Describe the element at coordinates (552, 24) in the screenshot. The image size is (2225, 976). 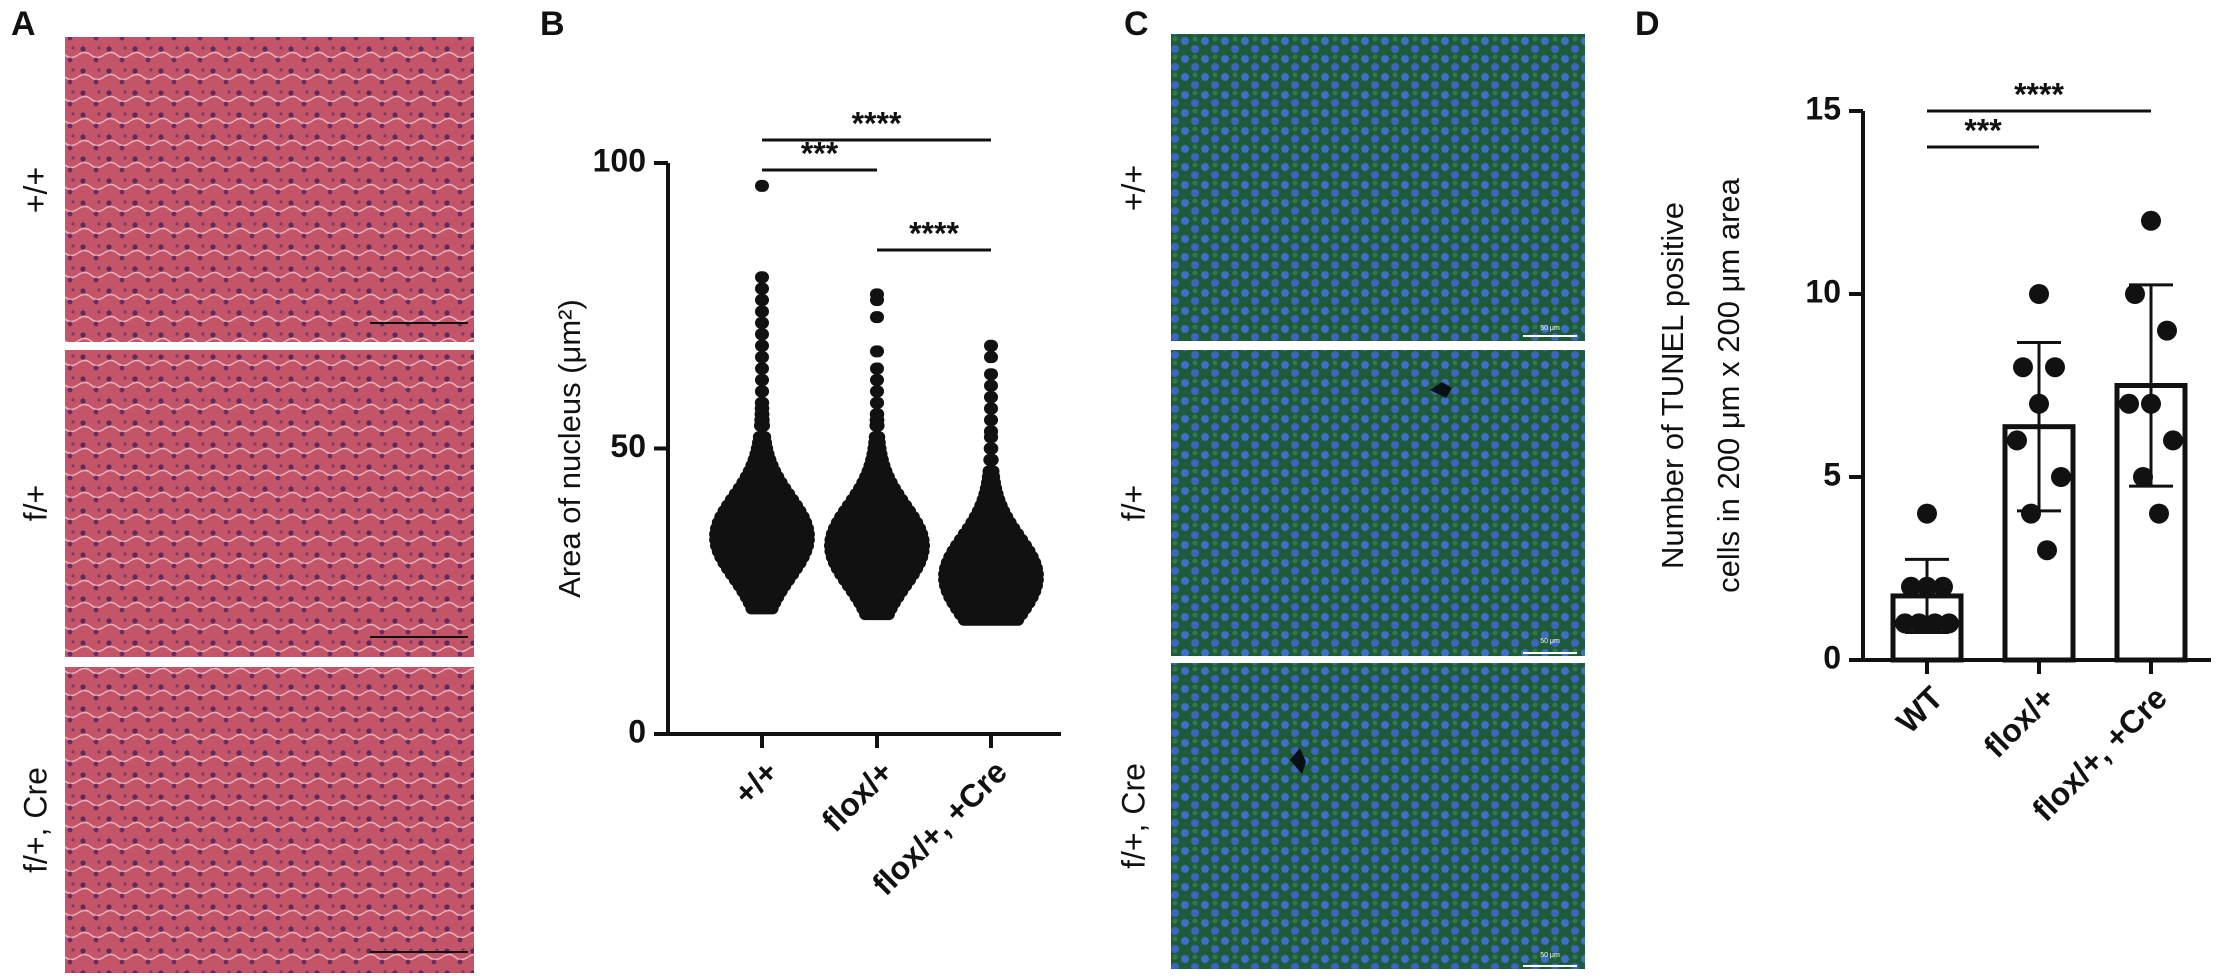
I see `panel-letter: B` at that location.